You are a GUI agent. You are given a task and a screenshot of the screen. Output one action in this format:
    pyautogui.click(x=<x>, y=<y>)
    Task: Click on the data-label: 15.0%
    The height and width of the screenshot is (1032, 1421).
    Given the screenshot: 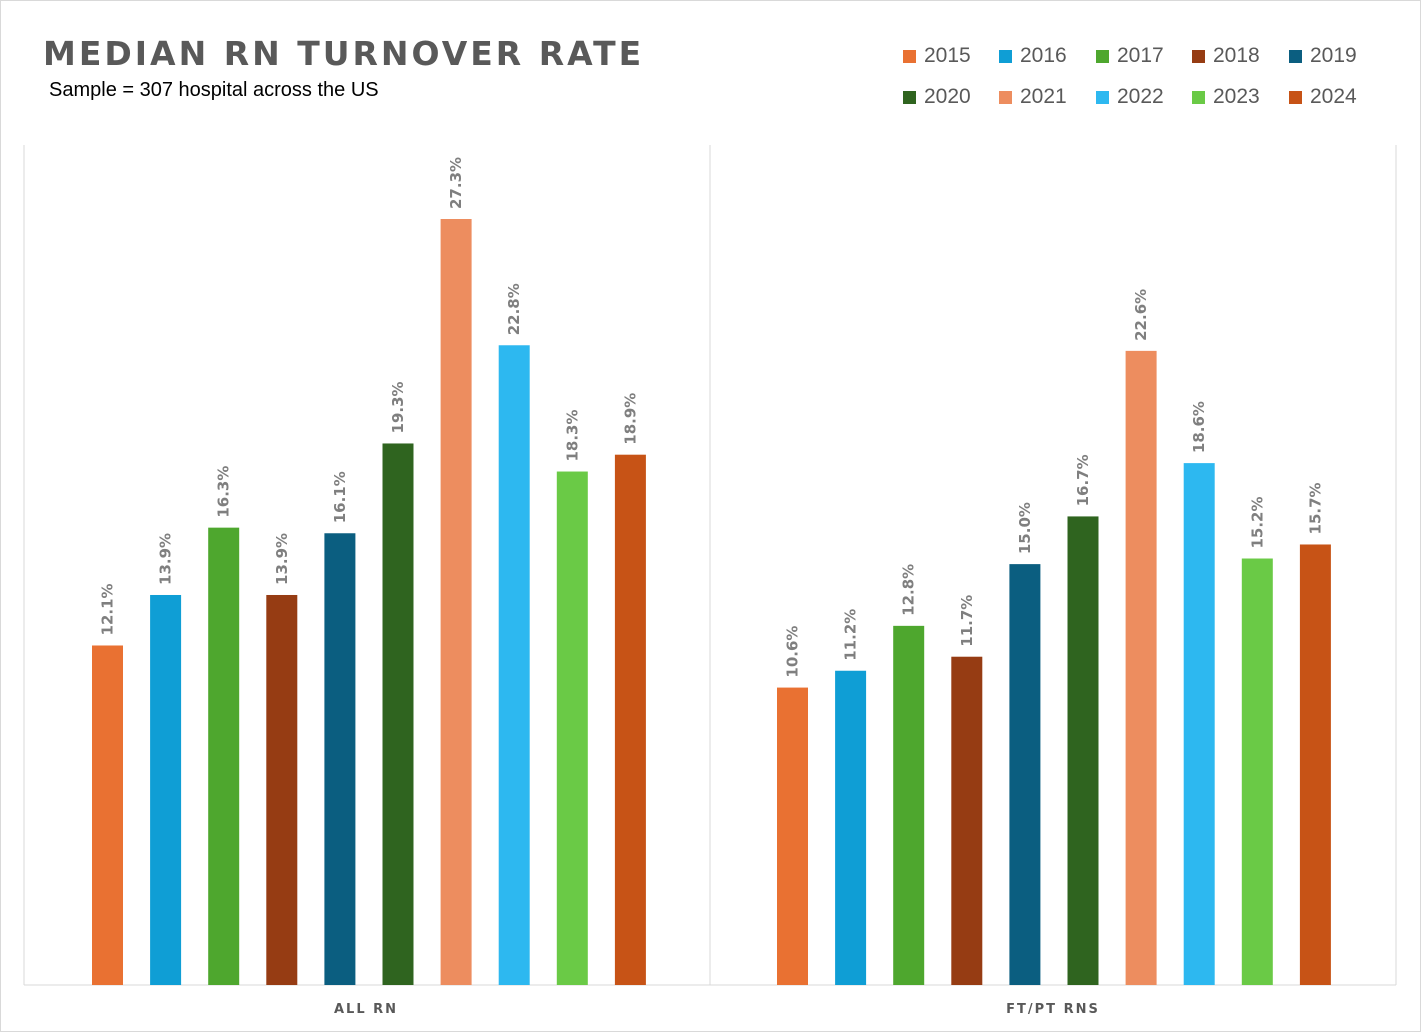 What is the action you would take?
    pyautogui.click(x=1025, y=528)
    